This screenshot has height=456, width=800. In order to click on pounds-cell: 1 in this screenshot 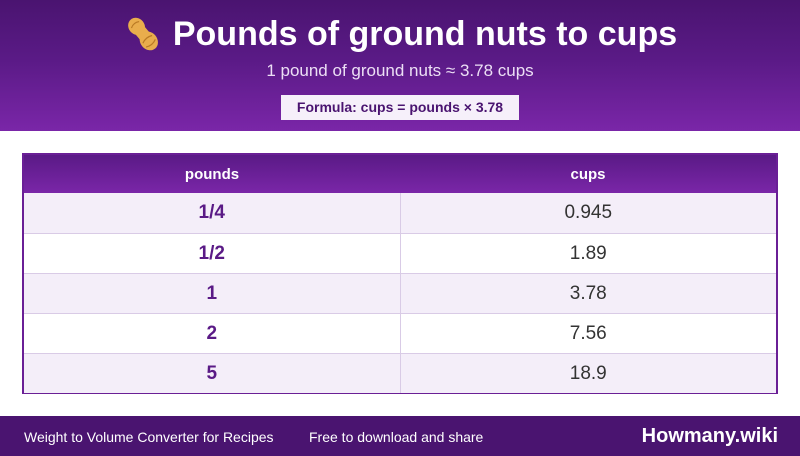, I will do `click(212, 293)`.